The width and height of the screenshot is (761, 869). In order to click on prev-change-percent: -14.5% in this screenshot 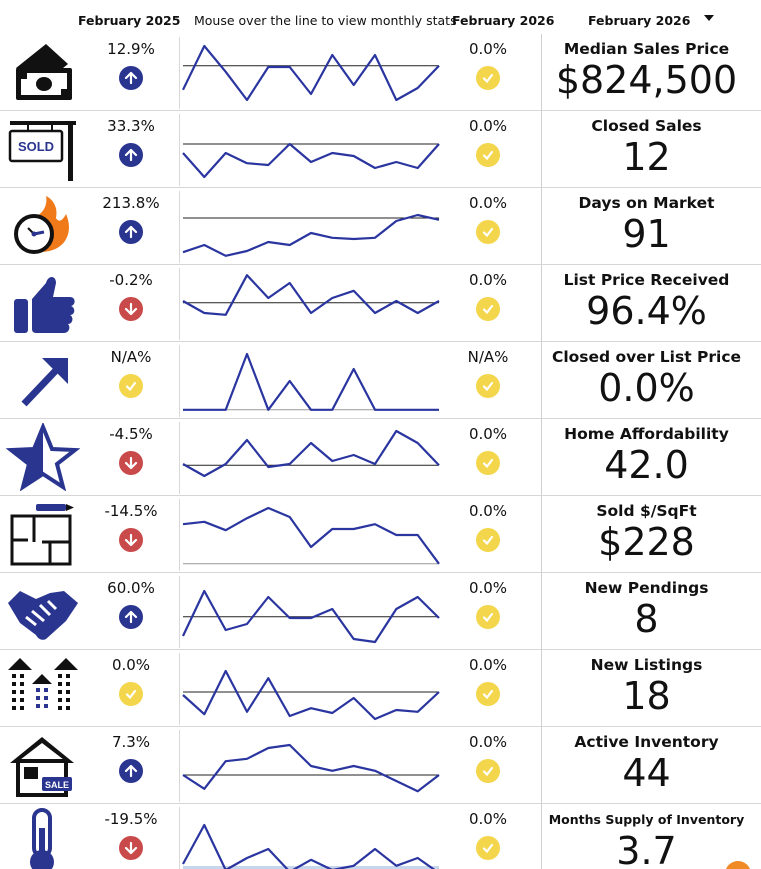, I will do `click(131, 511)`.